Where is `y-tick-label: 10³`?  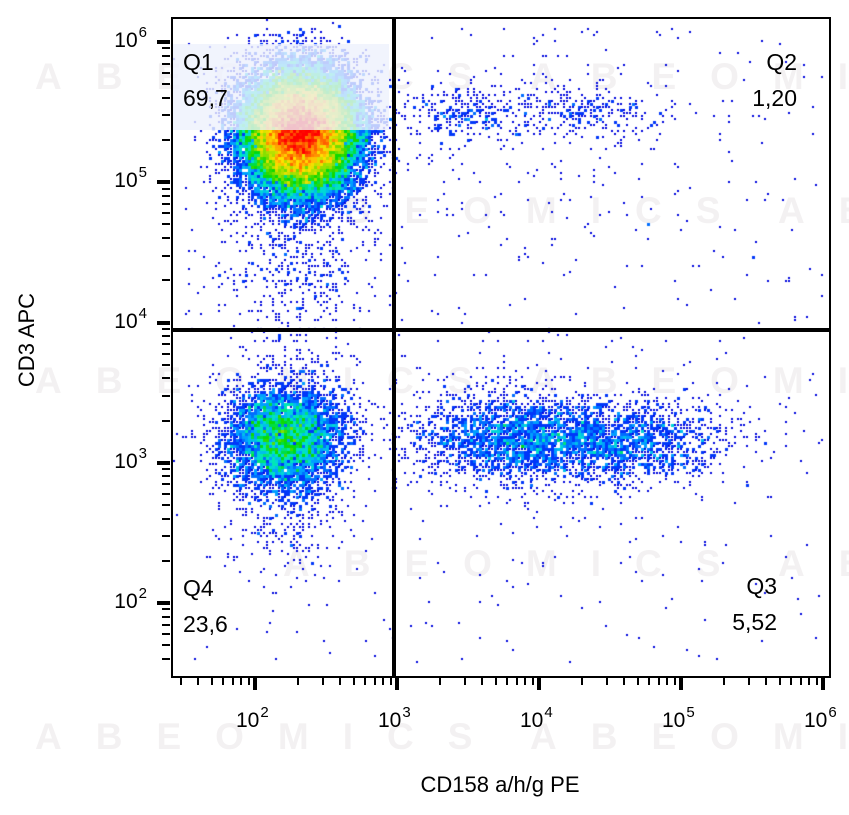 y-tick-label: 10³ is located at coordinates (130, 459).